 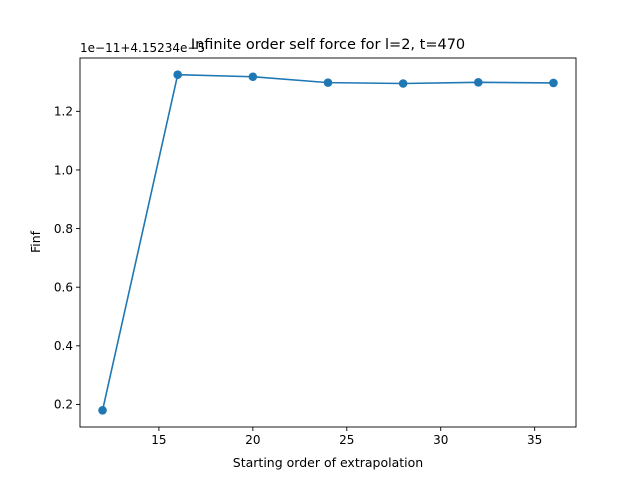 What do you see at coordinates (63, 405) in the screenshot?
I see `y-tick-label: 0.2` at bounding box center [63, 405].